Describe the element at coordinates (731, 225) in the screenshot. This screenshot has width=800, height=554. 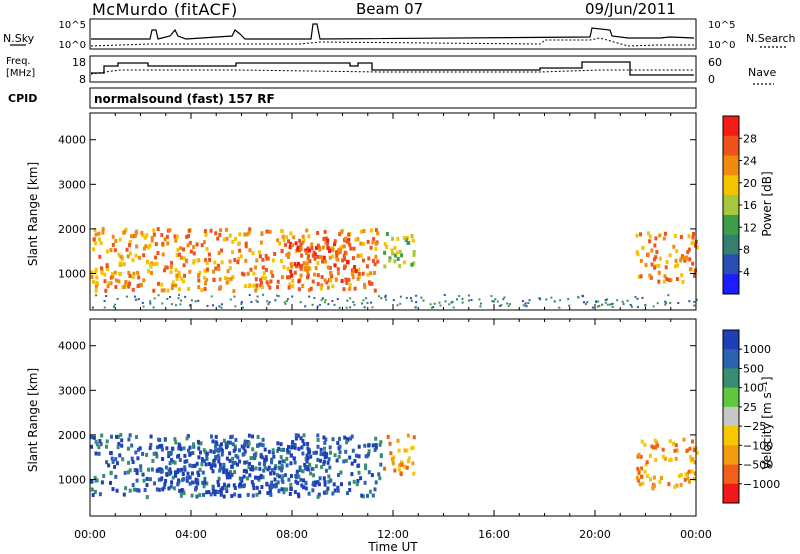
I see `colorbar-swatch` at that location.